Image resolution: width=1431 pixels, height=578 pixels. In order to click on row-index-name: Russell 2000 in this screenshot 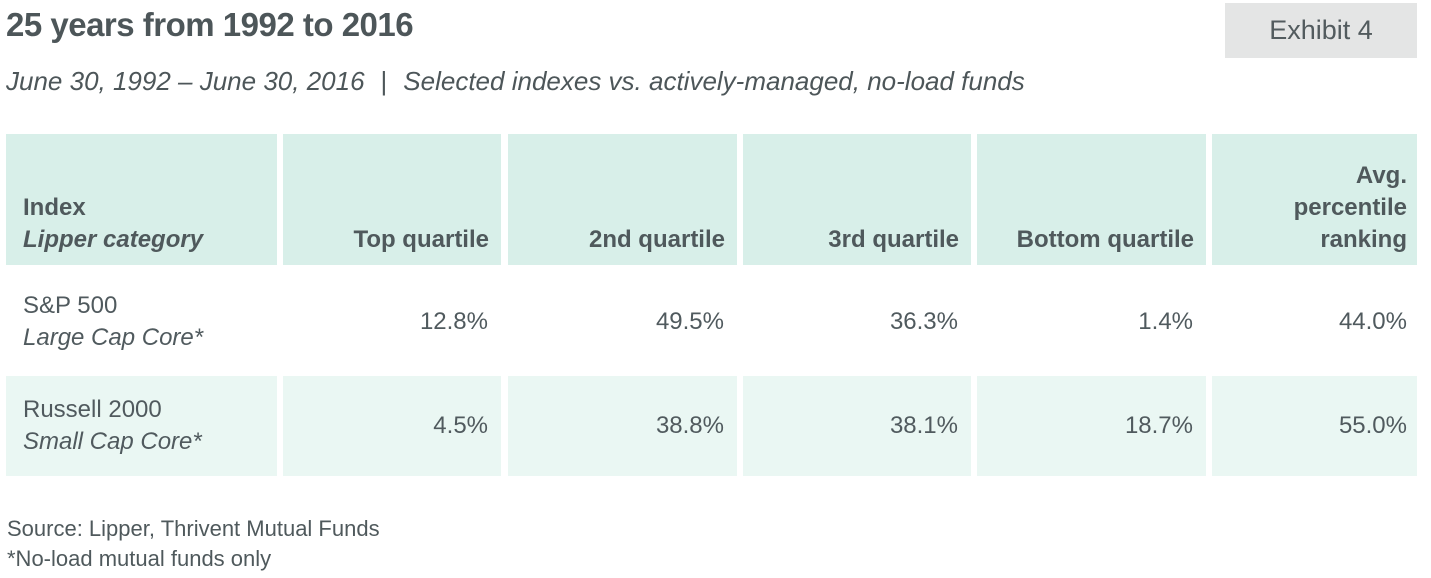, I will do `click(92, 409)`.